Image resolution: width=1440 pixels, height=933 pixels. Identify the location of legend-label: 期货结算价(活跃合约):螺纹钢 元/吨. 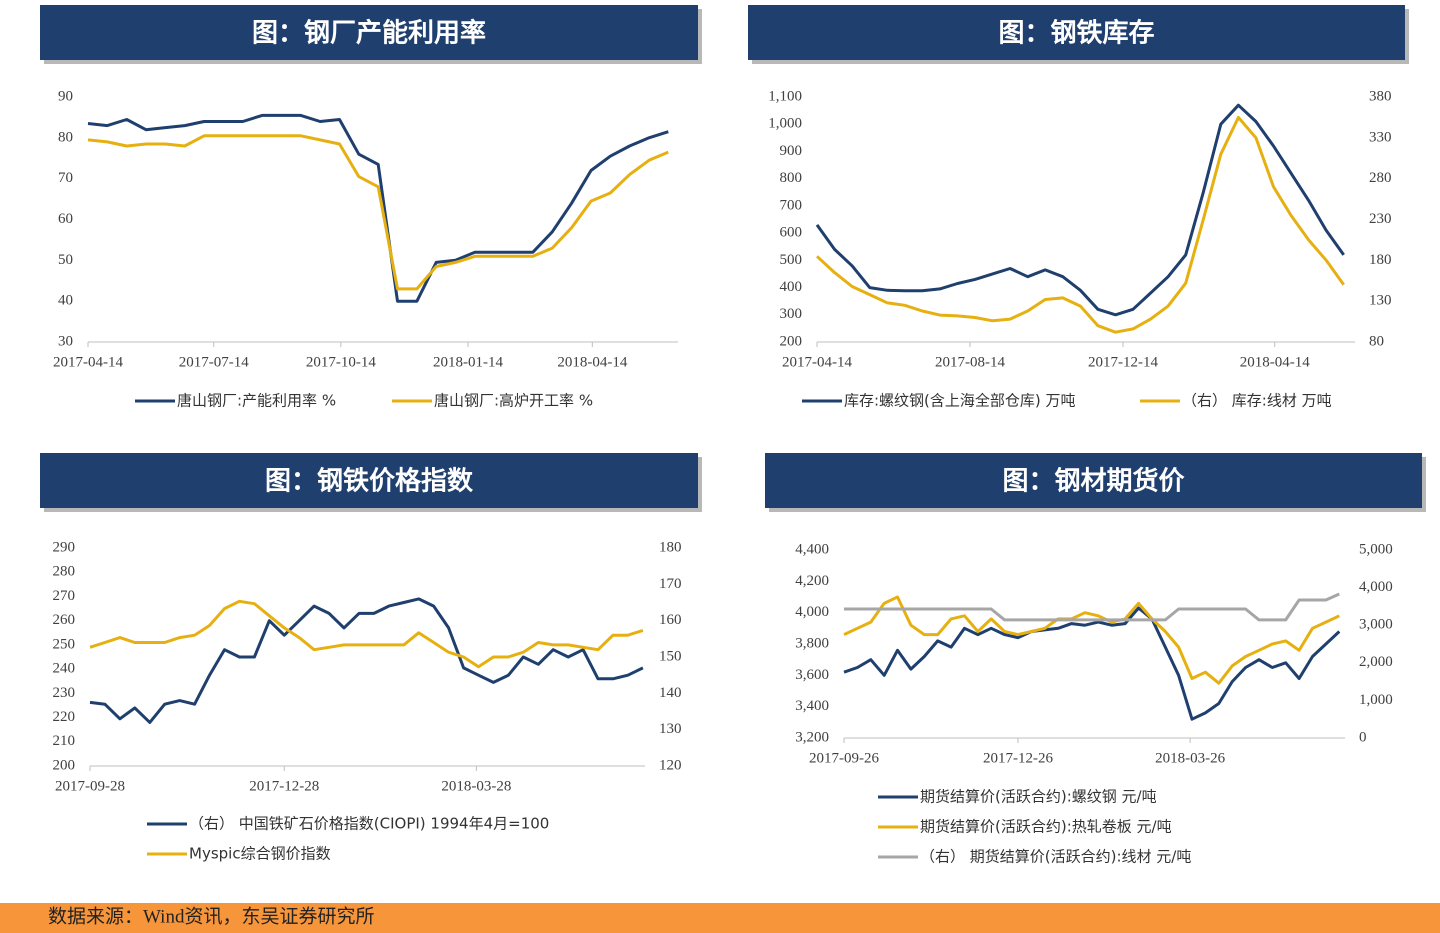
(1038, 797).